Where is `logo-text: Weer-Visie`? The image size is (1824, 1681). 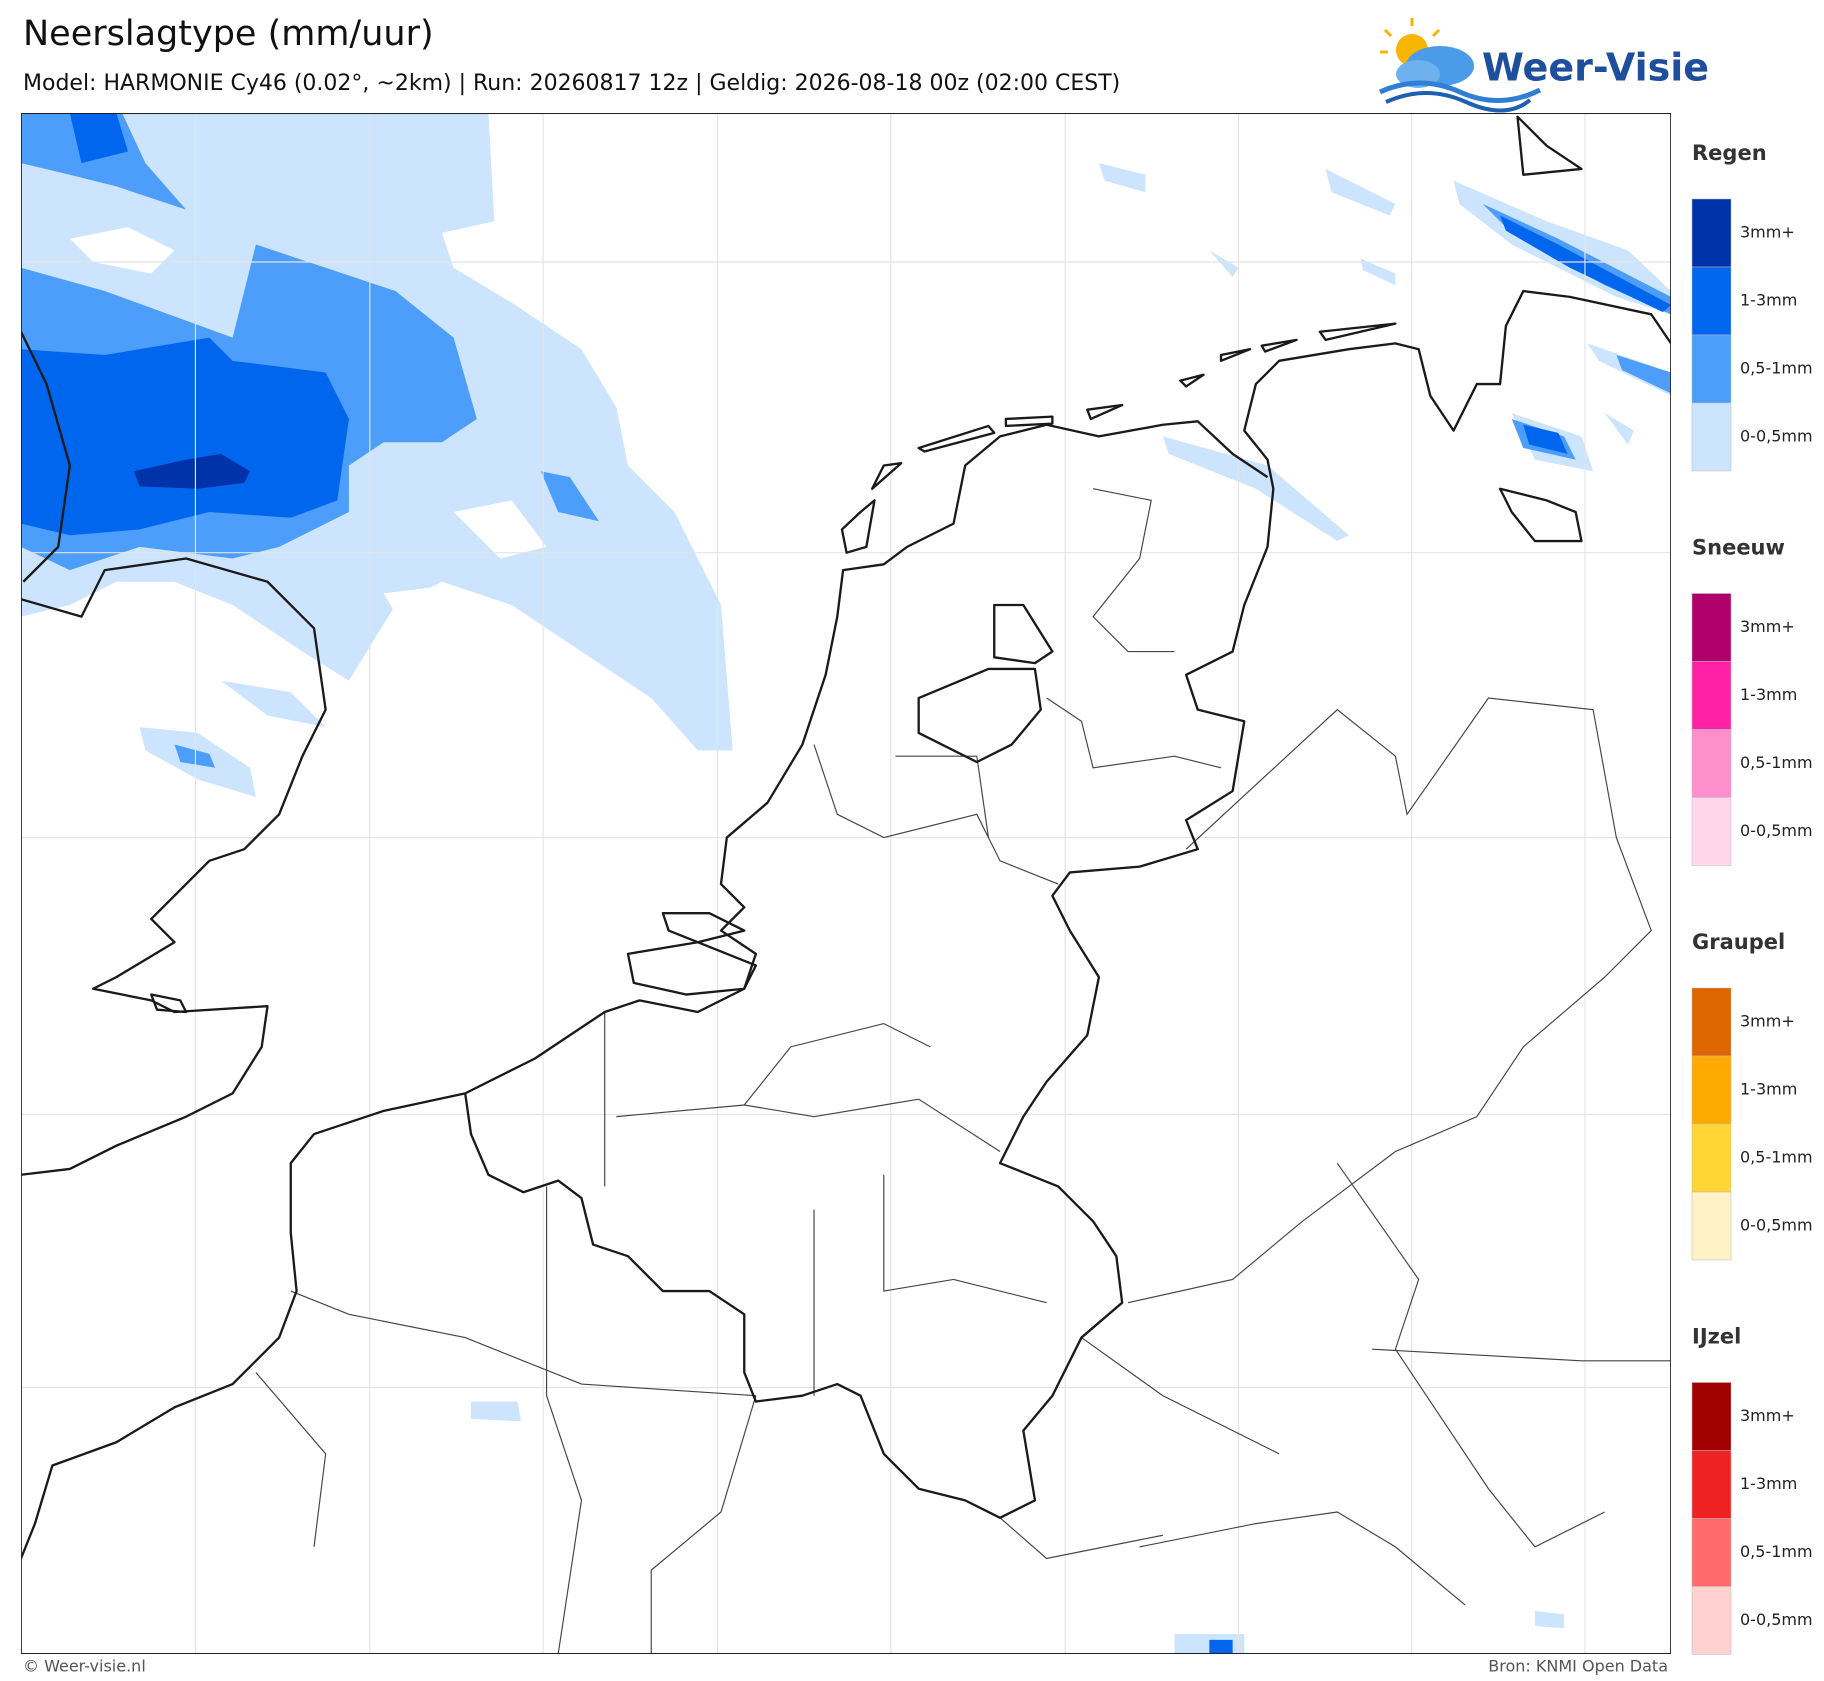
logo-text: Weer-Visie is located at coordinates (1595, 68).